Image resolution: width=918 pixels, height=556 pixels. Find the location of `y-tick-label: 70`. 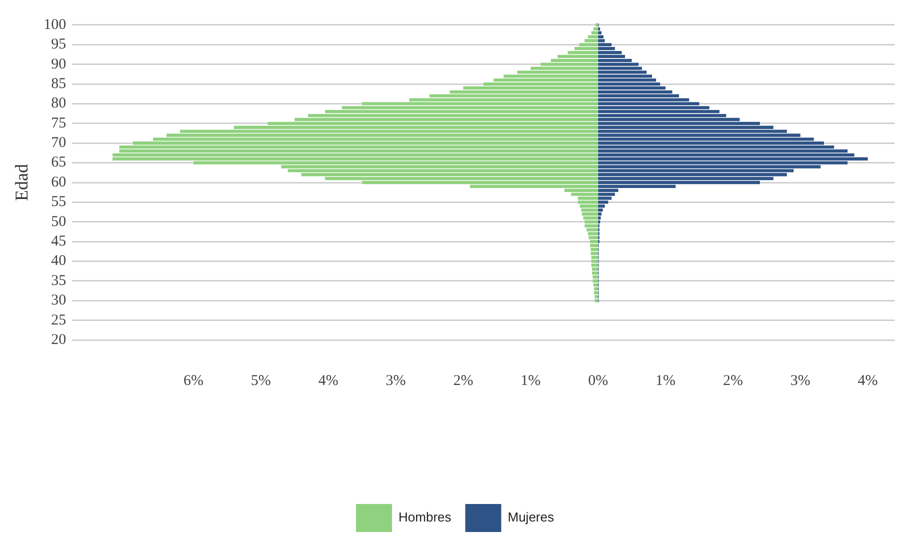

y-tick-label: 70 is located at coordinates (58, 143).